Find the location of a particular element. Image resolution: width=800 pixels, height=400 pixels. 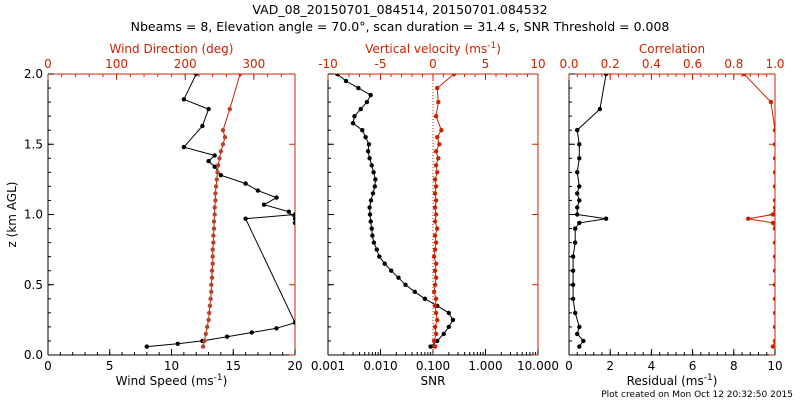

series-0-line is located at coordinates (395, 210).